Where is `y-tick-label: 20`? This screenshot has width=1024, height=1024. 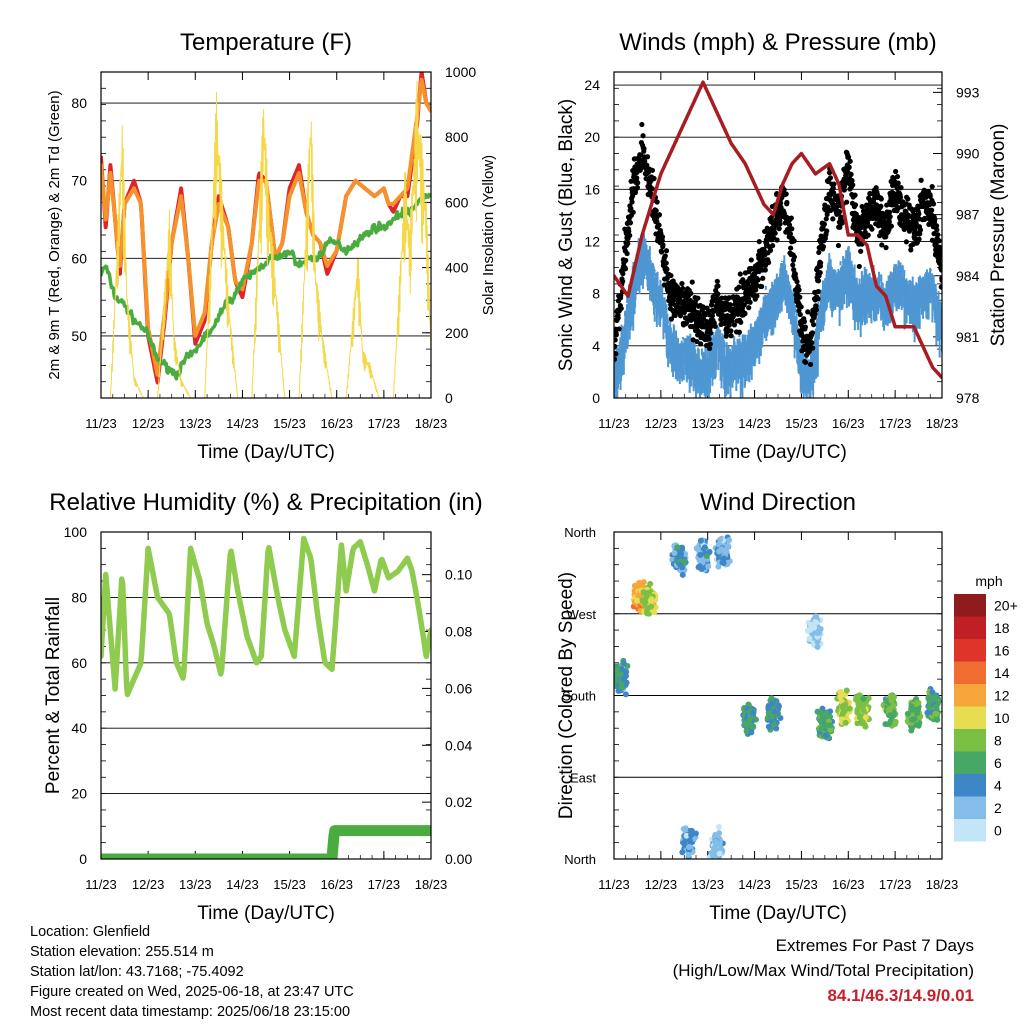 y-tick-label: 20 is located at coordinates (592, 137).